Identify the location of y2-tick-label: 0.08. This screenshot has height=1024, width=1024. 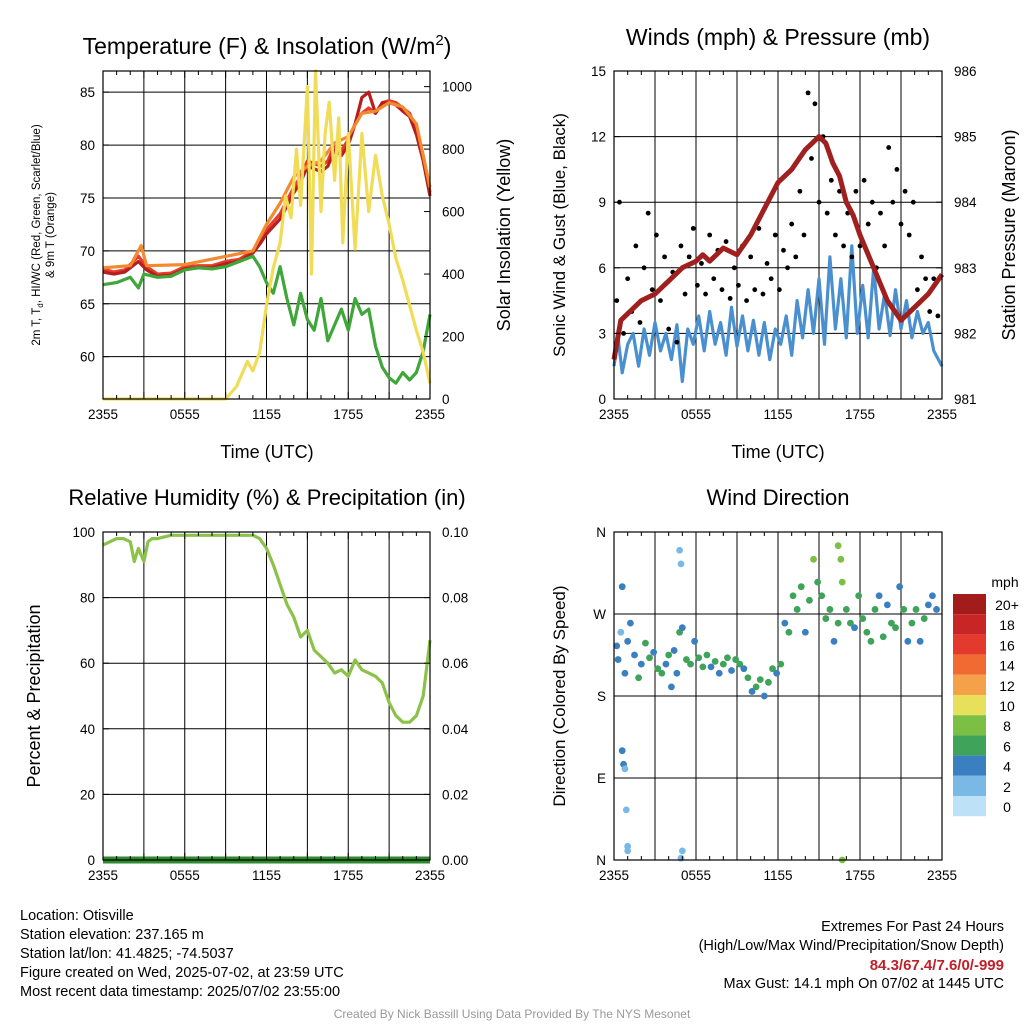
(455, 598).